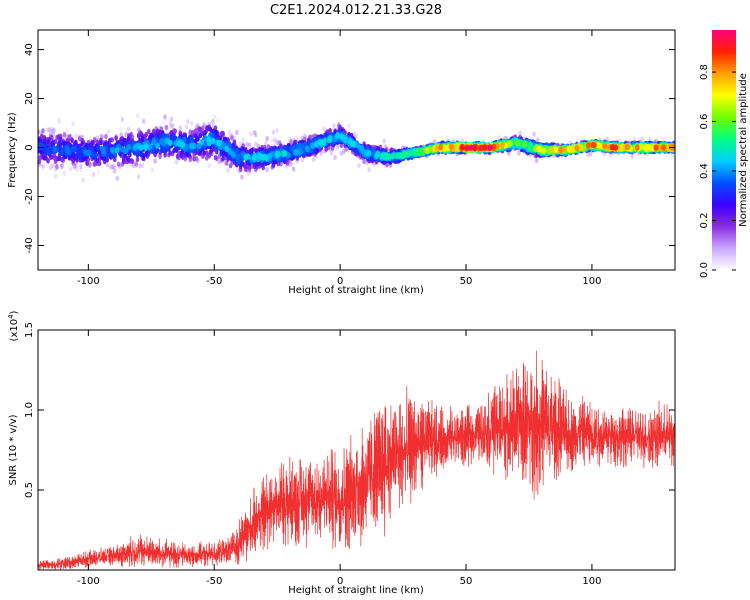 The image size is (750, 600). What do you see at coordinates (29, 98) in the screenshot?
I see `spectrogram-y-tick-label: 20` at bounding box center [29, 98].